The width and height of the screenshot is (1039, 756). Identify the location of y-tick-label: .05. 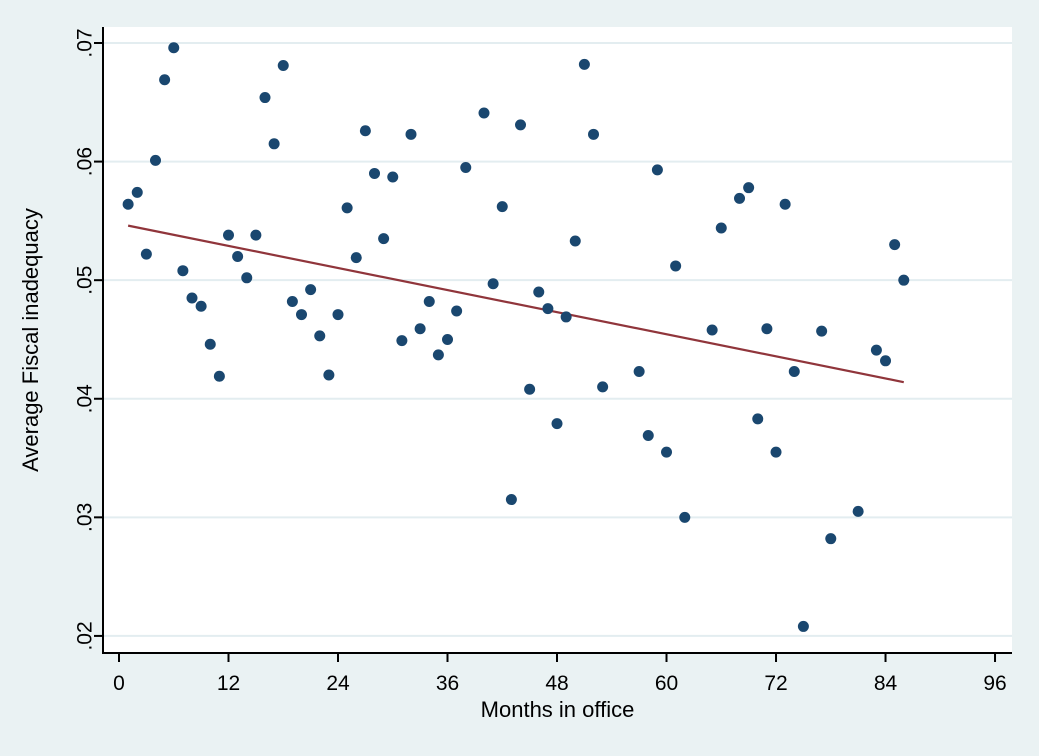
(85, 280).